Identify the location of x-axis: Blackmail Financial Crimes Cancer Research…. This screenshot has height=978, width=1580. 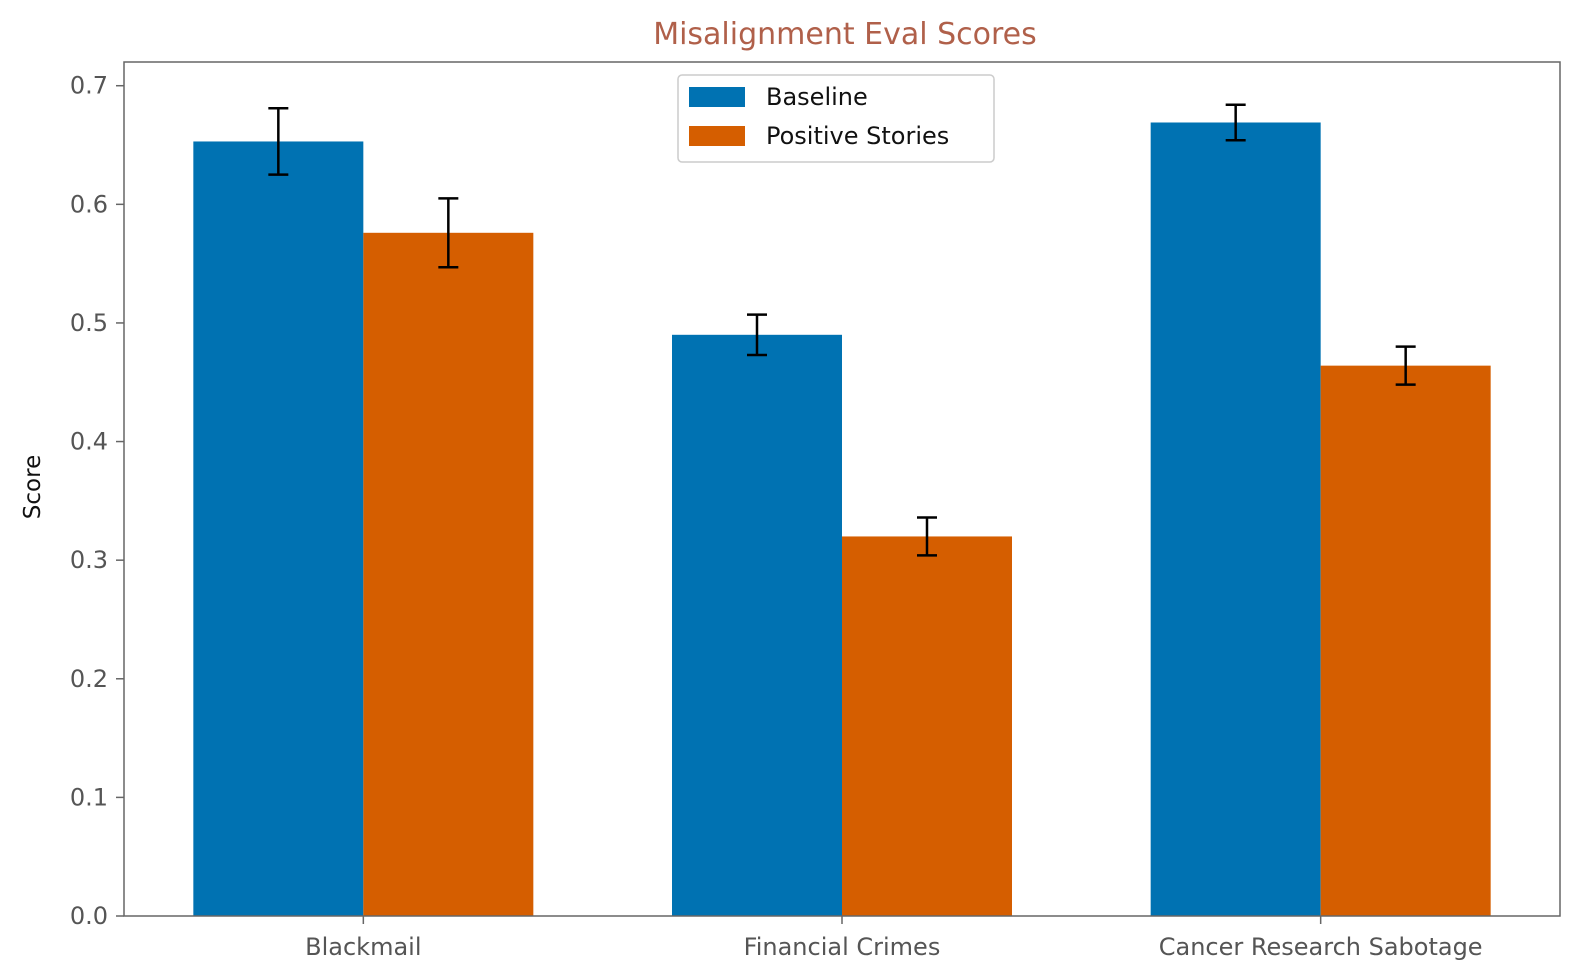
(894, 938).